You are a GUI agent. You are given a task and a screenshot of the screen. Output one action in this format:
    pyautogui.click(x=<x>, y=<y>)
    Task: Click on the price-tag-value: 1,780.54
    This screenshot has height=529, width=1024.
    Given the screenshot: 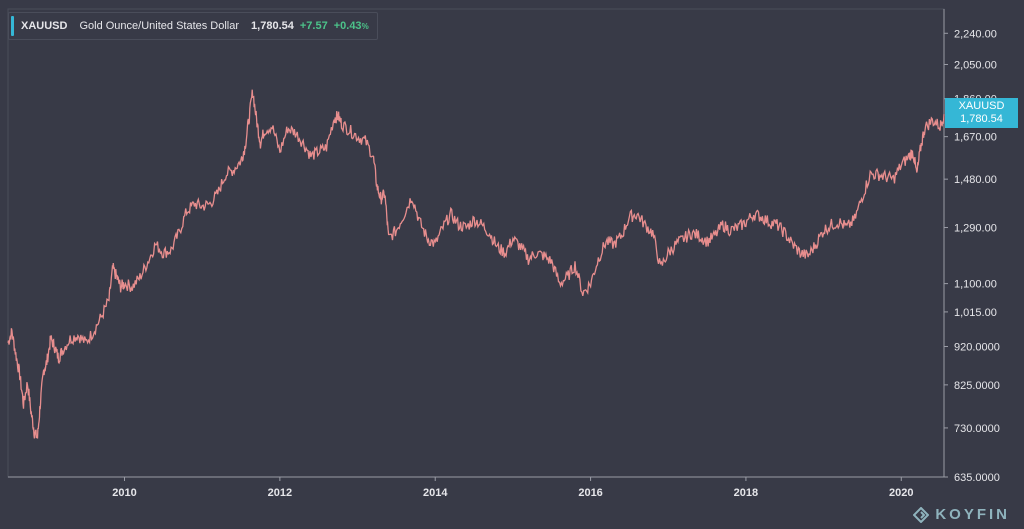 What is the action you would take?
    pyautogui.click(x=981, y=119)
    